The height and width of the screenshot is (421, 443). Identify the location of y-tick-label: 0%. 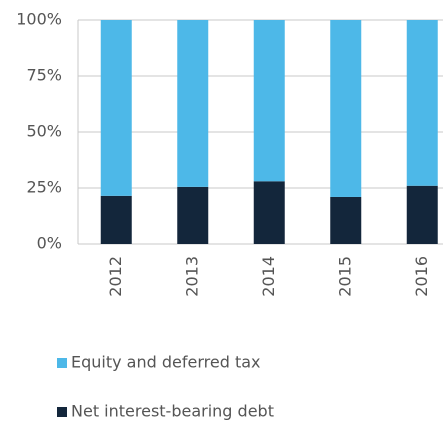
(49, 243).